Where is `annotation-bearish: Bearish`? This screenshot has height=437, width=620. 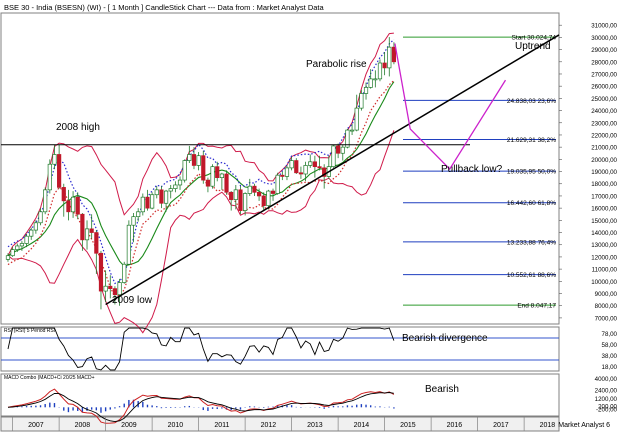 annotation-bearish: Bearish is located at coordinates (442, 389).